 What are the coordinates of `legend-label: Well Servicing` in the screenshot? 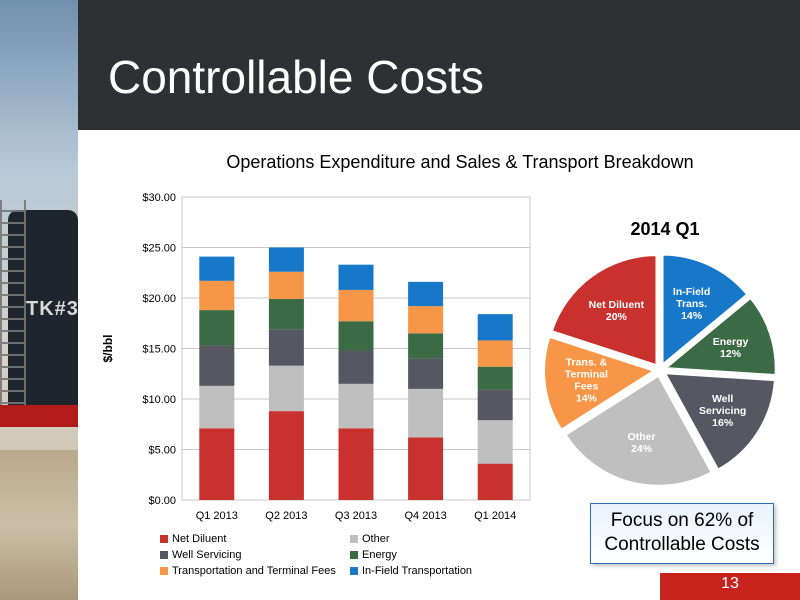 It's located at (207, 555).